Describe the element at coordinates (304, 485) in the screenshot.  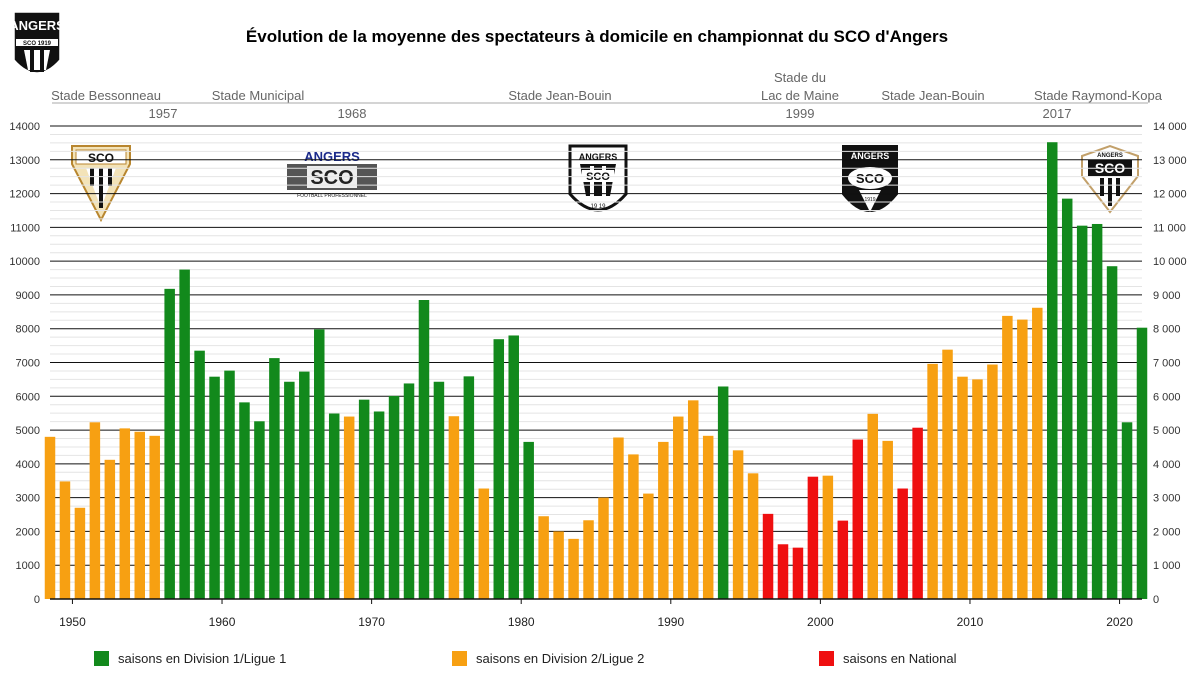
I see `bar-1966` at that location.